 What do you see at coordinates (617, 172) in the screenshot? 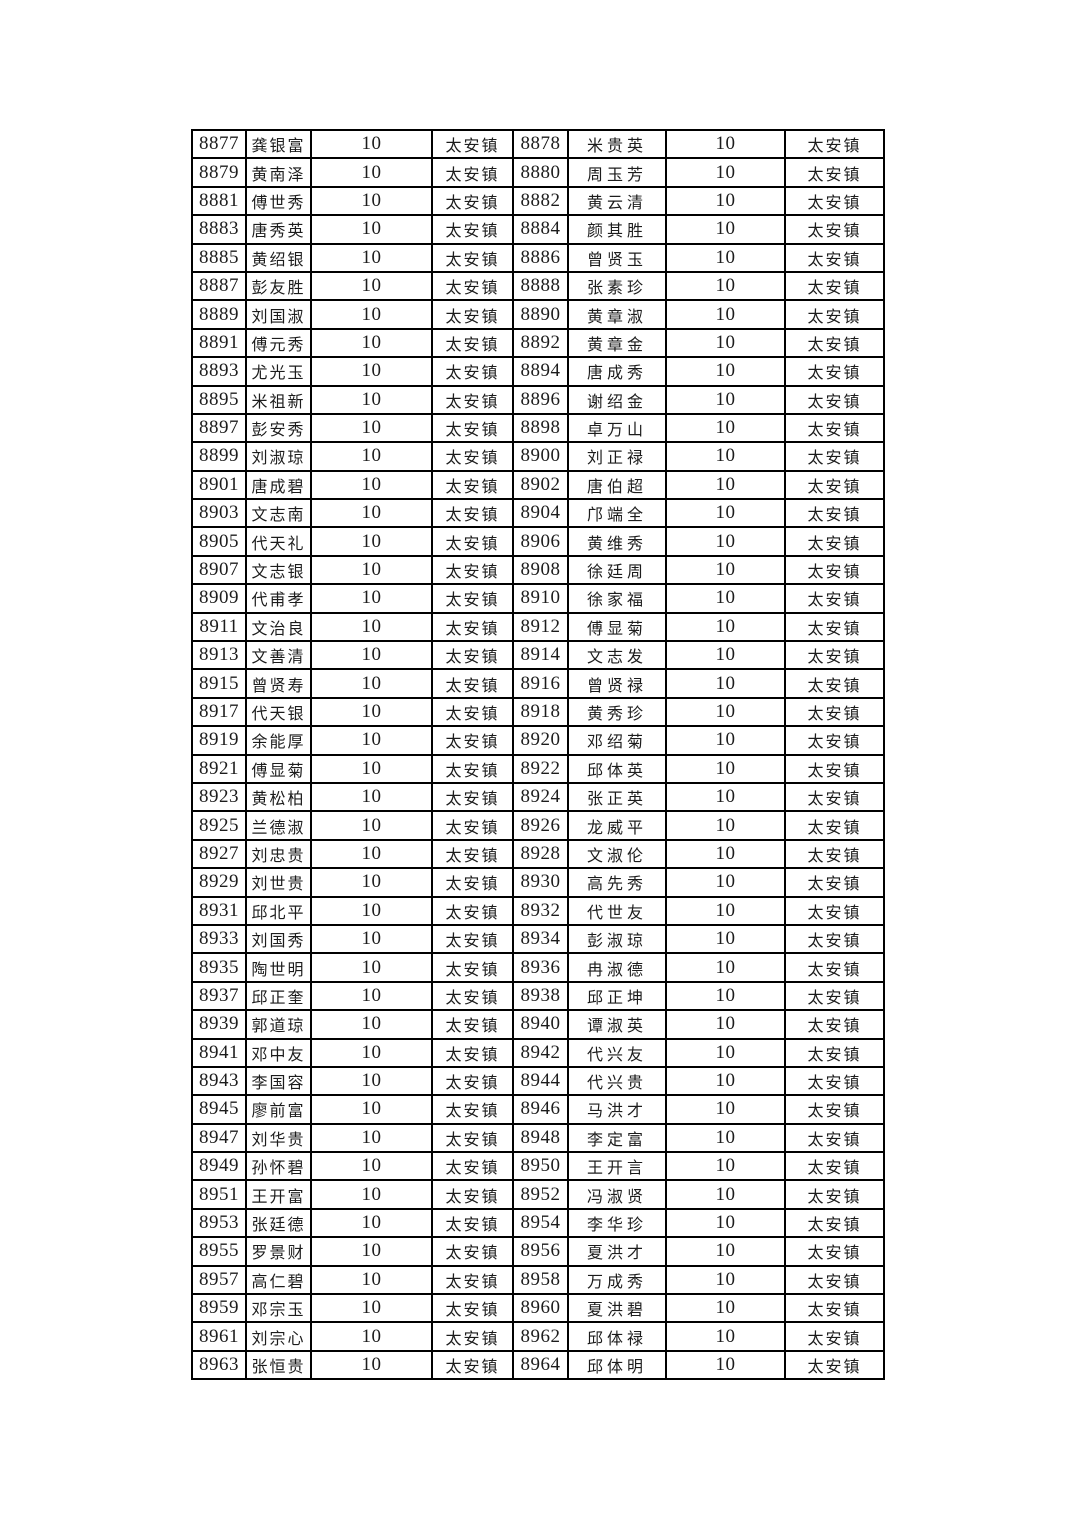
I see `person-name-right: 周玉芳` at bounding box center [617, 172].